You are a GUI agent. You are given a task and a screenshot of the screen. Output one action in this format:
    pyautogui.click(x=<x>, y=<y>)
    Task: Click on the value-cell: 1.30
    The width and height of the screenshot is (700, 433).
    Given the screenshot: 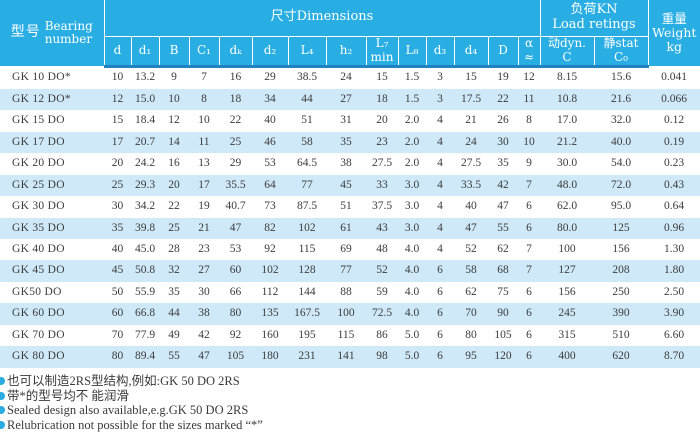 What is the action you would take?
    pyautogui.click(x=674, y=248)
    